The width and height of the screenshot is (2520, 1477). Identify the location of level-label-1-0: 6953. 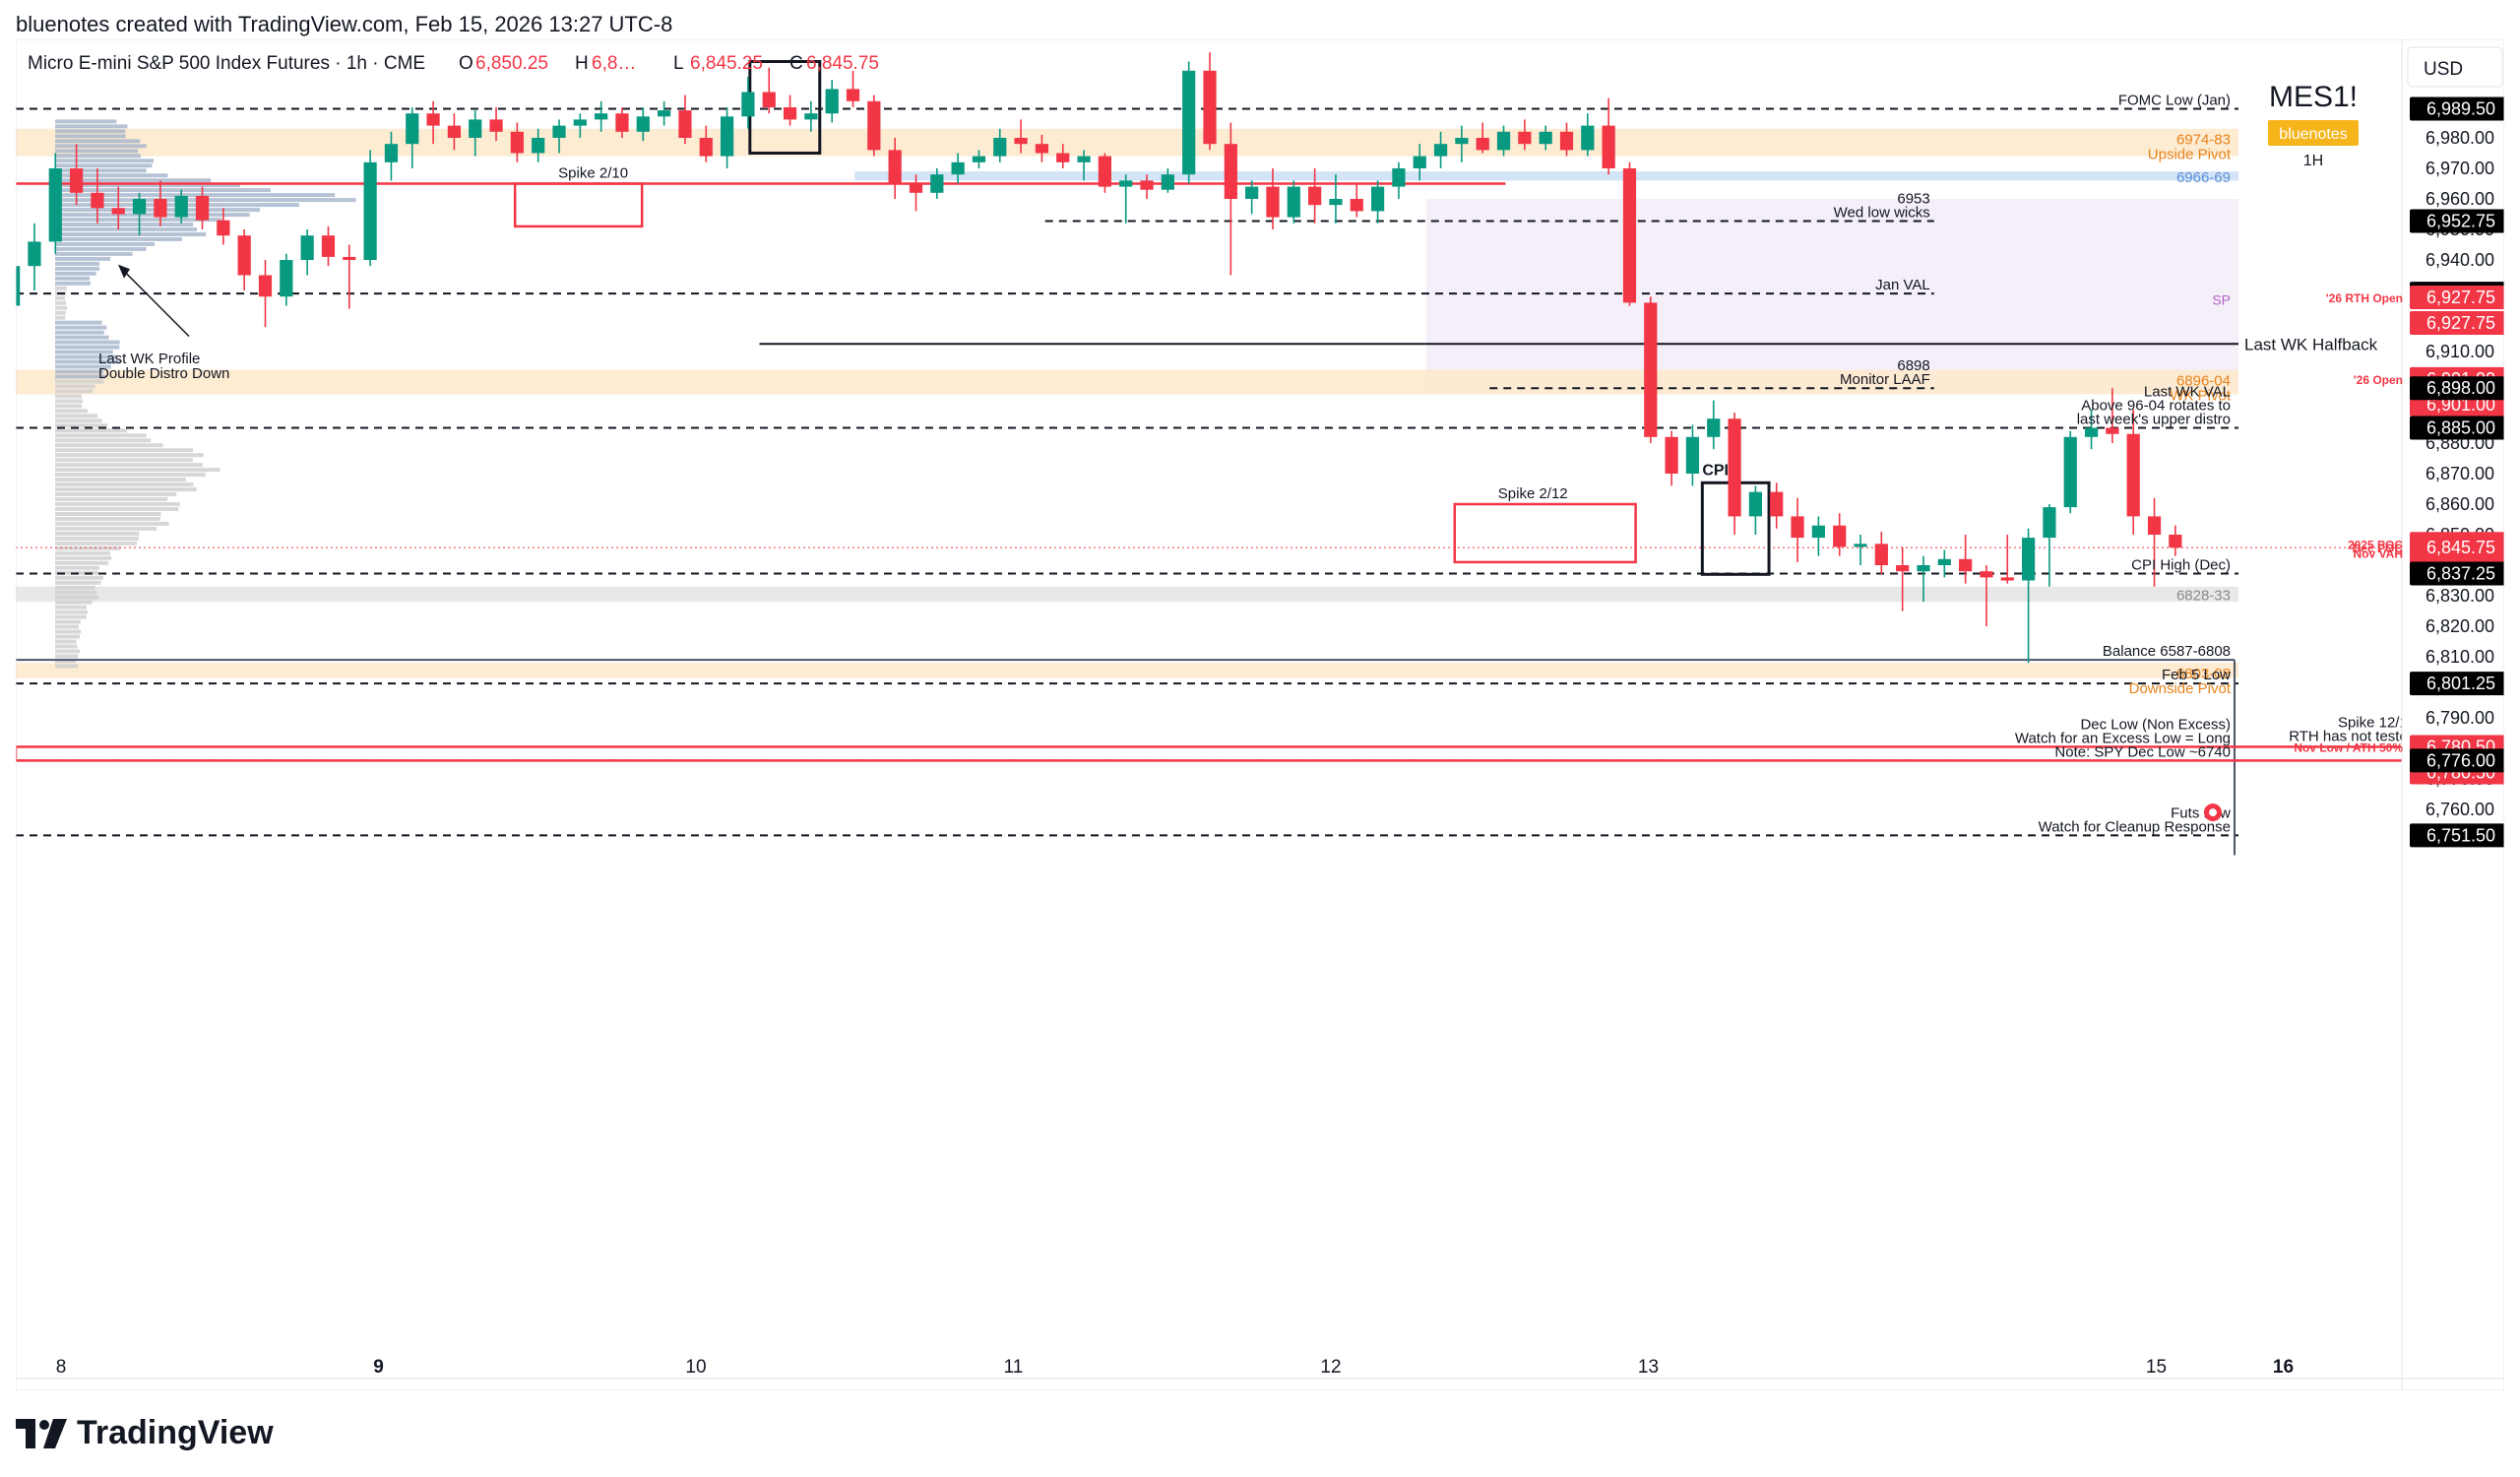
(1913, 199).